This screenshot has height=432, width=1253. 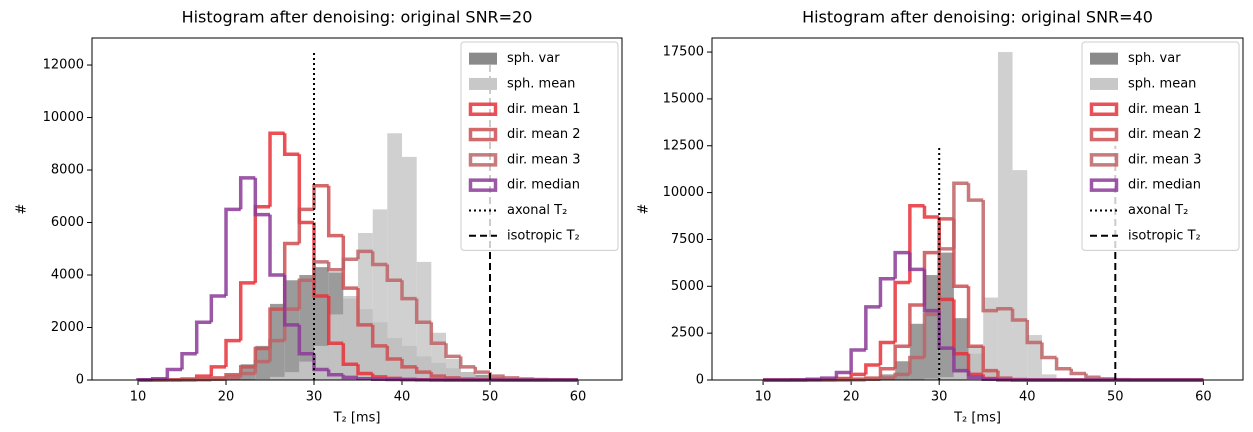 What do you see at coordinates (1027, 397) in the screenshot?
I see `x-tick-label: 40` at bounding box center [1027, 397].